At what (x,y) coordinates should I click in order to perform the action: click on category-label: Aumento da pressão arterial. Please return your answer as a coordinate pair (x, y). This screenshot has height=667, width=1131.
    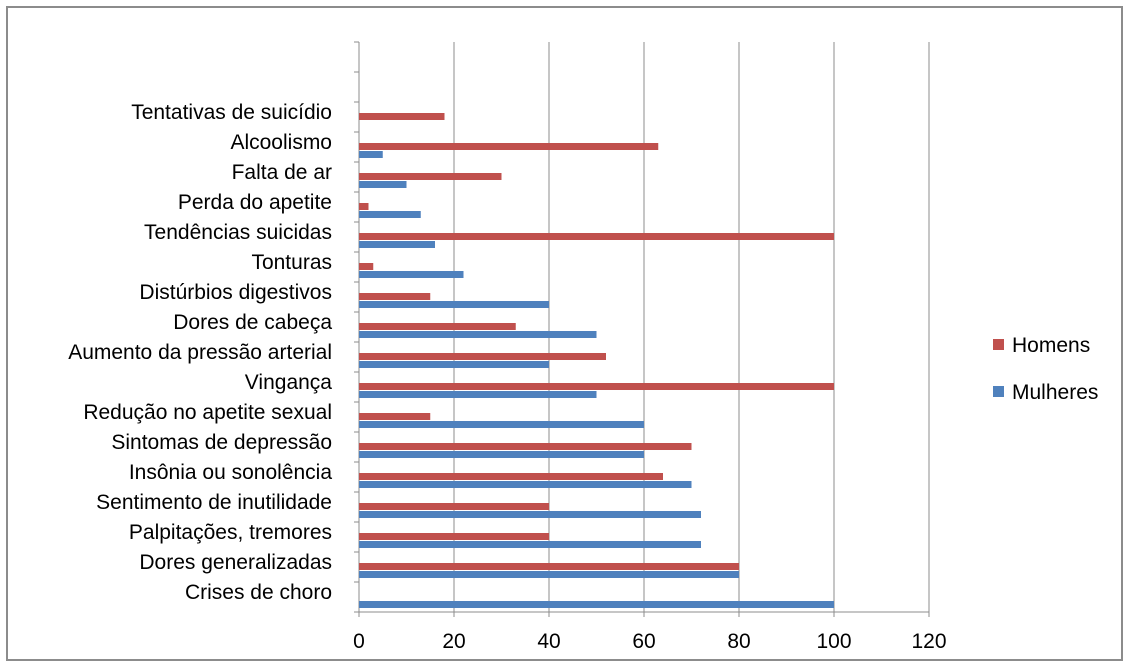
    Looking at the image, I should click on (200, 352).